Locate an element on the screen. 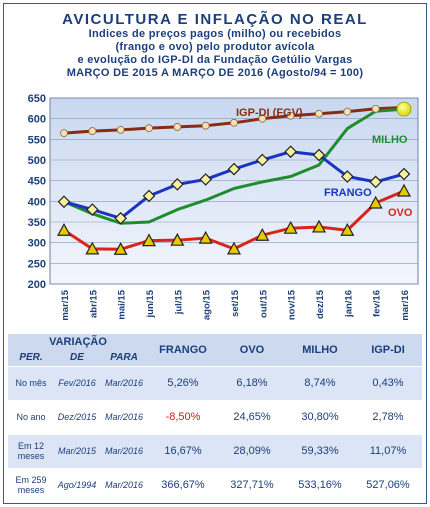  series-label: MILHO is located at coordinates (390, 140).